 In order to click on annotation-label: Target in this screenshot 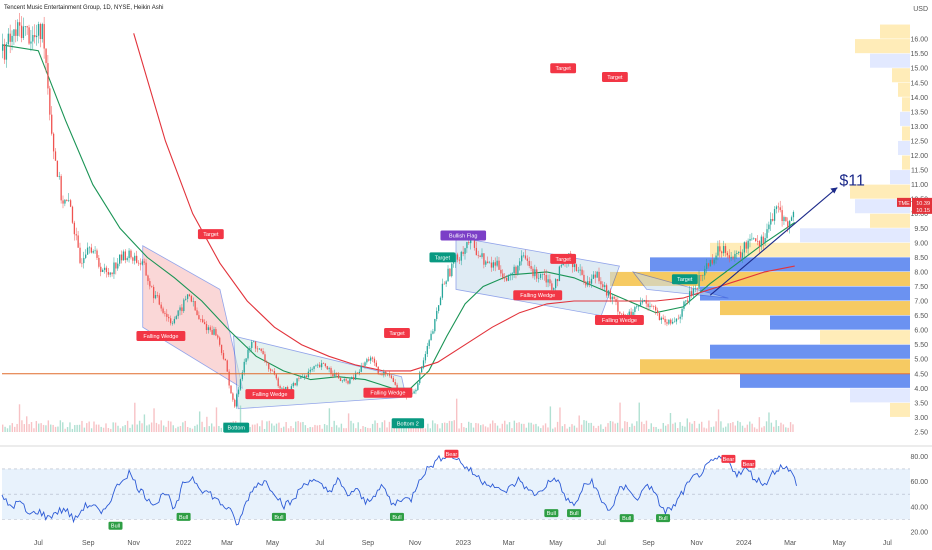, I will do `click(563, 260)`.